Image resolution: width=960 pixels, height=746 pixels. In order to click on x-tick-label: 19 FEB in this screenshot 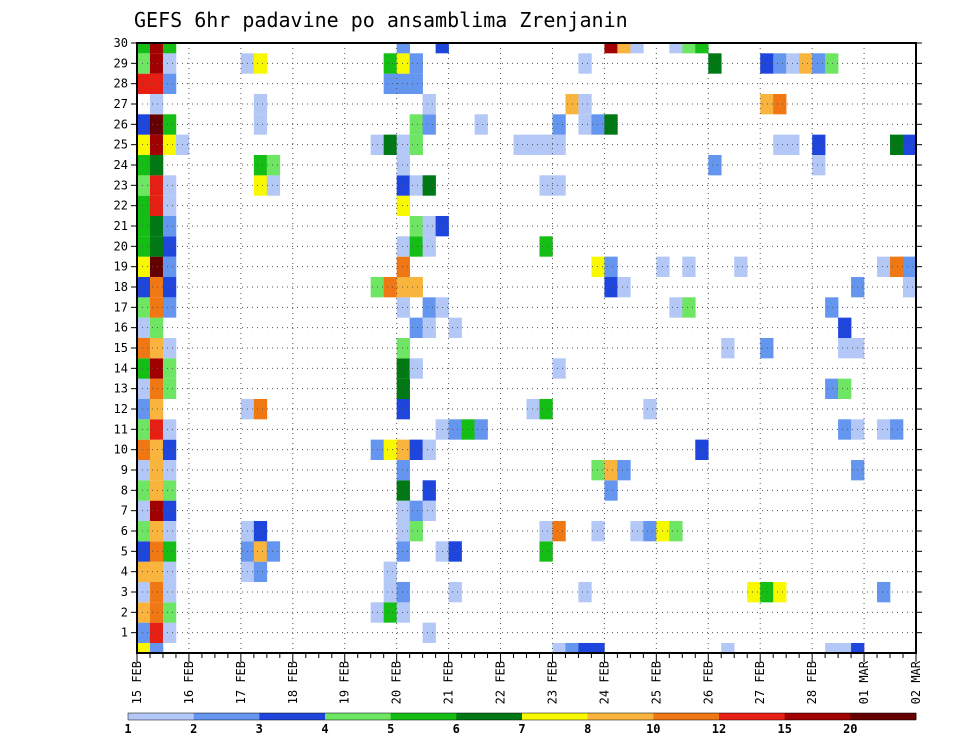, I will do `click(345, 682)`.